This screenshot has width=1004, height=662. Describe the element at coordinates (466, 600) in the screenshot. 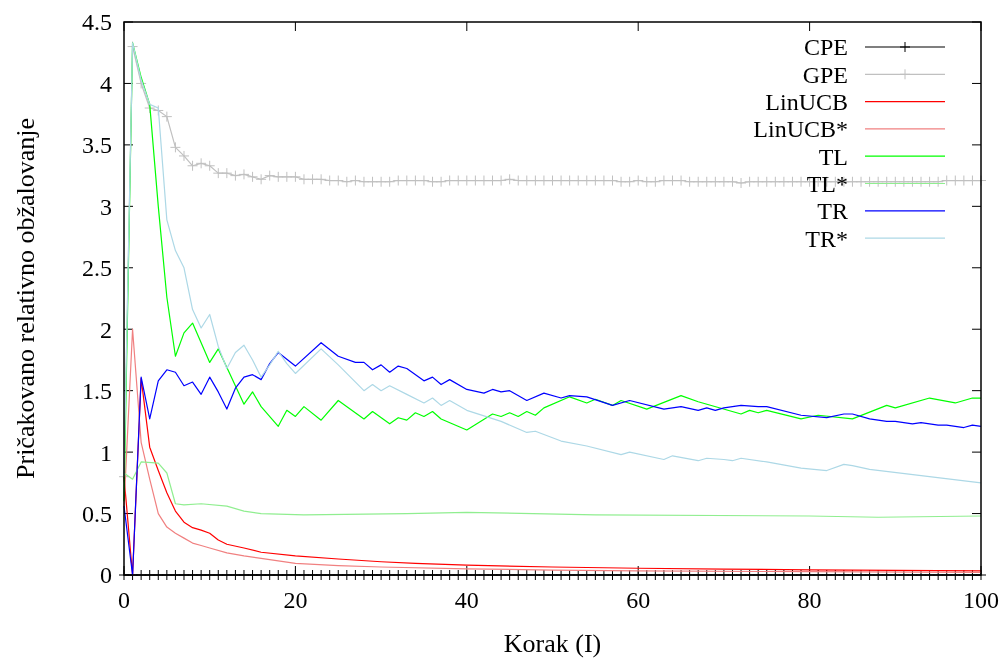

I see `x-tick-label: 40` at that location.